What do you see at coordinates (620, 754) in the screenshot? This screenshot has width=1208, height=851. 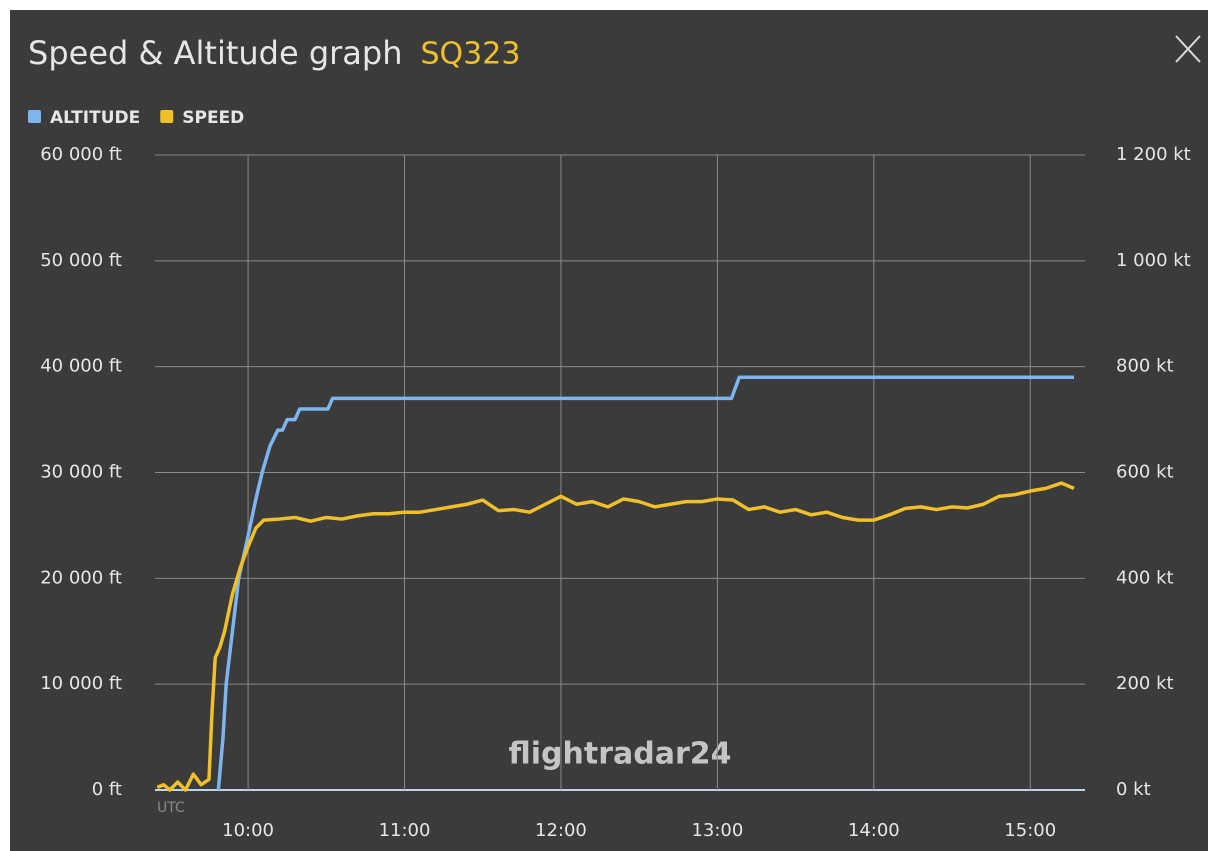 I see `watermark: flightradar24` at bounding box center [620, 754].